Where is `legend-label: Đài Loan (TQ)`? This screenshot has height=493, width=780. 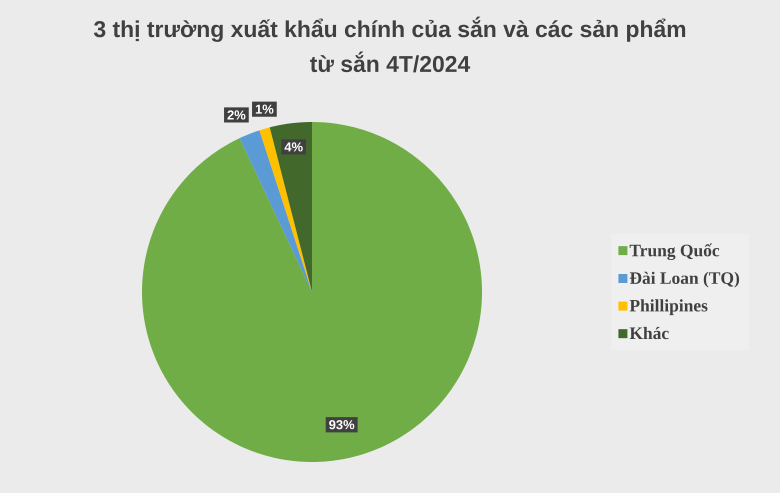
legend-label: Đài Loan (TQ) is located at coordinates (685, 280).